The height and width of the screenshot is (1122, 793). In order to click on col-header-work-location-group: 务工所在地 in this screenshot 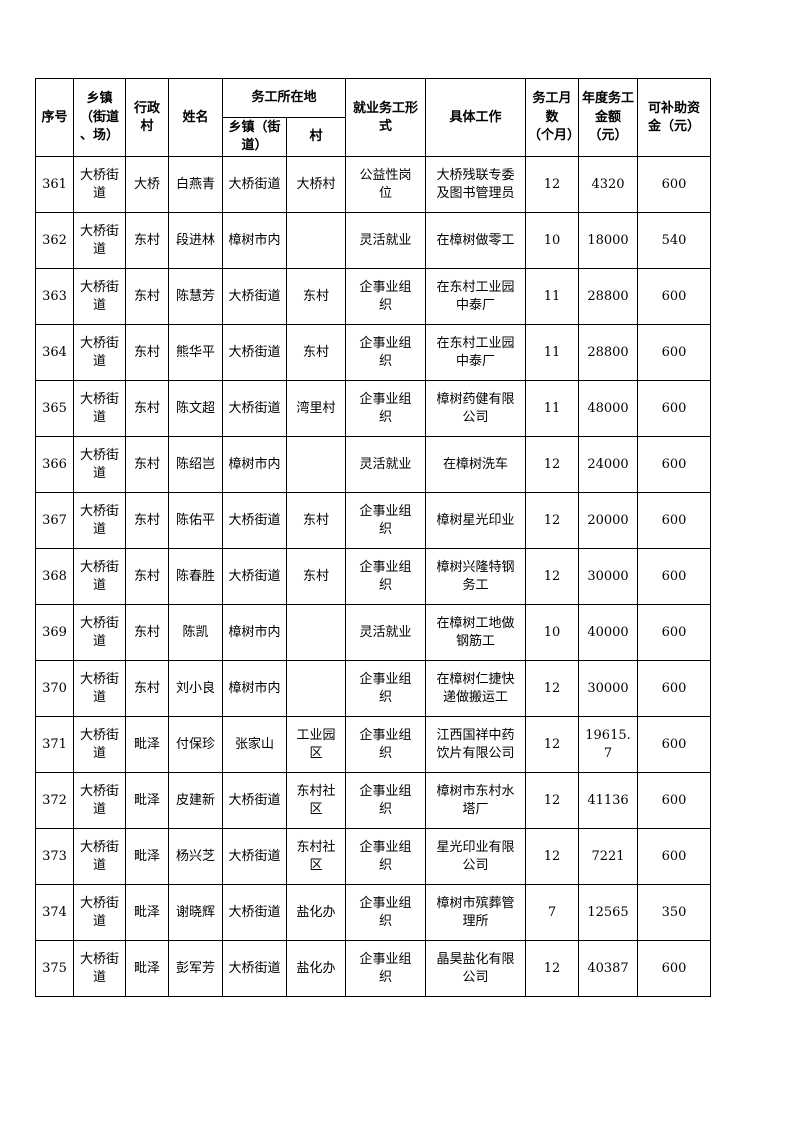, I will do `click(284, 98)`.